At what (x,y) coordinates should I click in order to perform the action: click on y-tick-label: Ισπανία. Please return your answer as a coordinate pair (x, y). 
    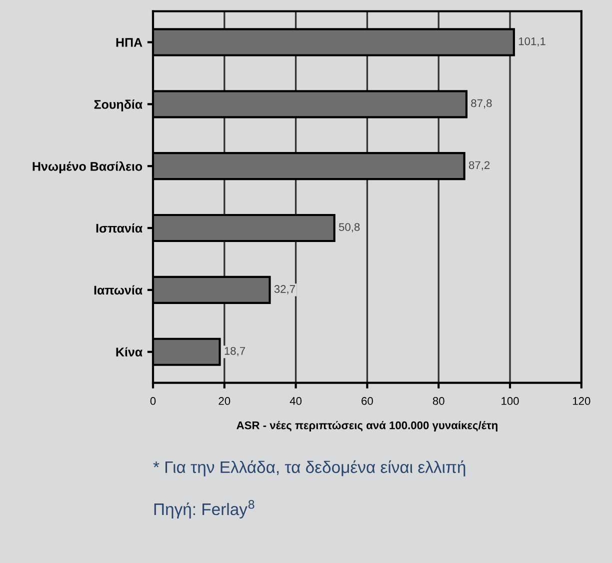
    Looking at the image, I should click on (119, 228).